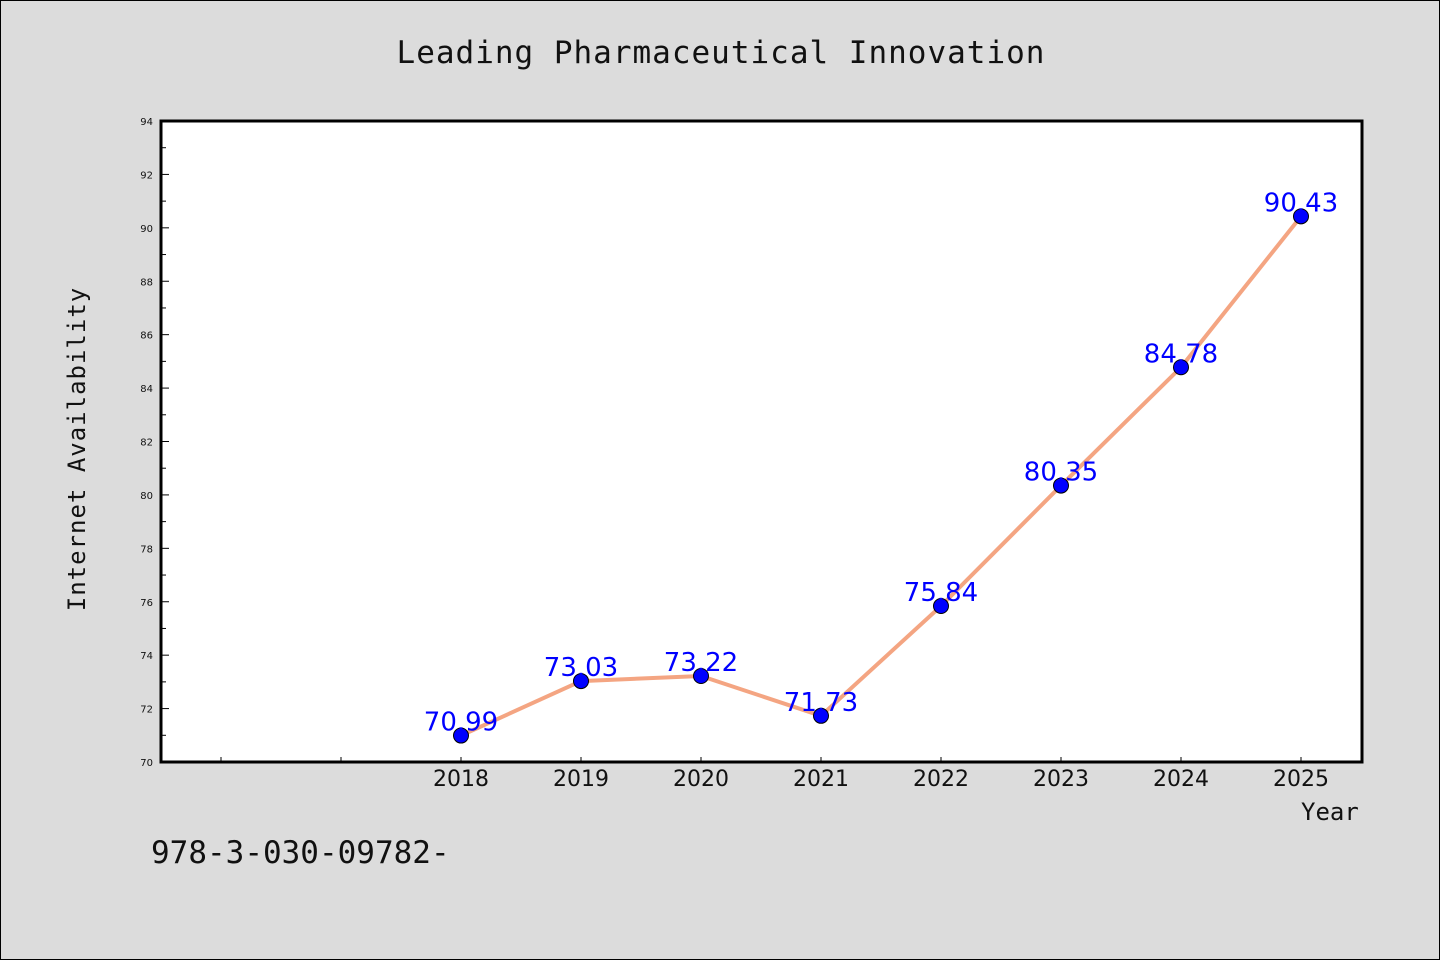  Describe the element at coordinates (701, 779) in the screenshot. I see `x-tick-label: 2020` at that location.